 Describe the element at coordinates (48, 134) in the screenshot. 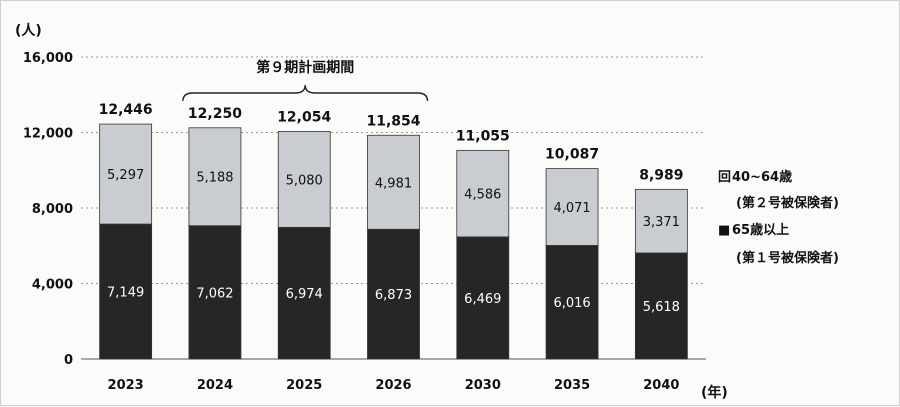

I see `y-tick-label-12000: 12,000` at that location.